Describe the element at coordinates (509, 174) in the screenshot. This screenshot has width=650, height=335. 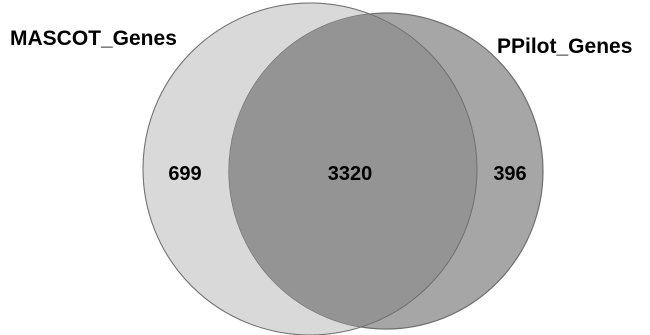
I see `count-only-ppilot: 396` at that location.